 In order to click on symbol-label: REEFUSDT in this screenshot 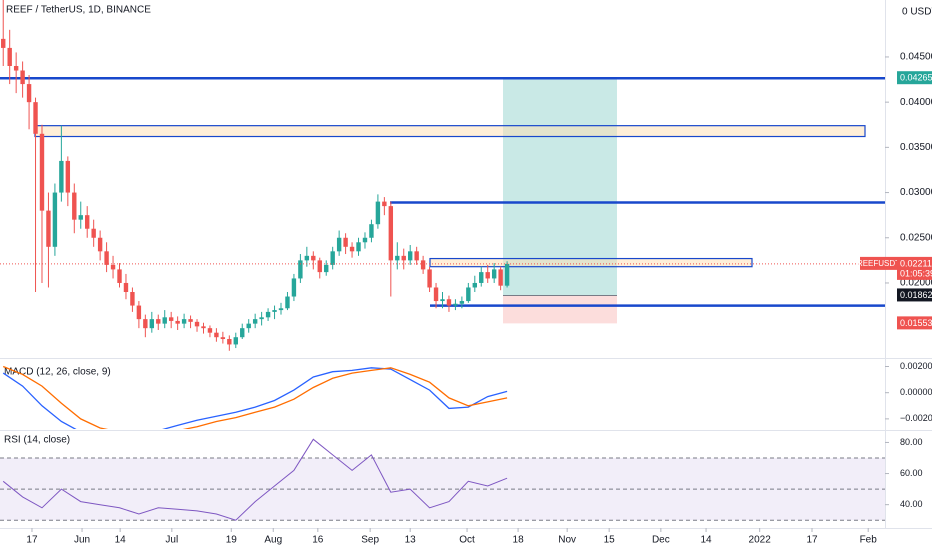, I will do `click(878, 263)`.